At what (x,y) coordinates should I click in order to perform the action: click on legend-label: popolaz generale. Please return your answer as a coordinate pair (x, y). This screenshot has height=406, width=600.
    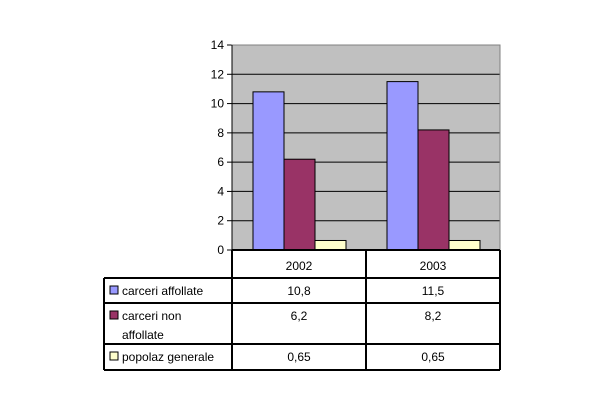
    Looking at the image, I should click on (168, 357).